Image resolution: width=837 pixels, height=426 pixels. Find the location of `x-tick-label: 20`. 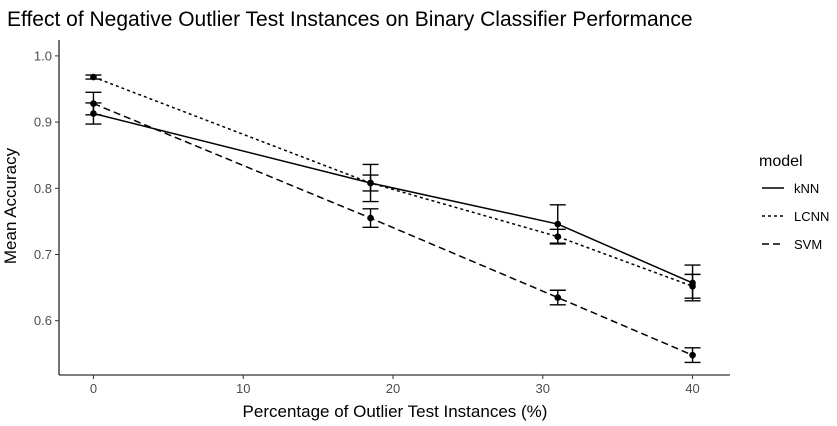

x-tick-label: 20 is located at coordinates (393, 388).